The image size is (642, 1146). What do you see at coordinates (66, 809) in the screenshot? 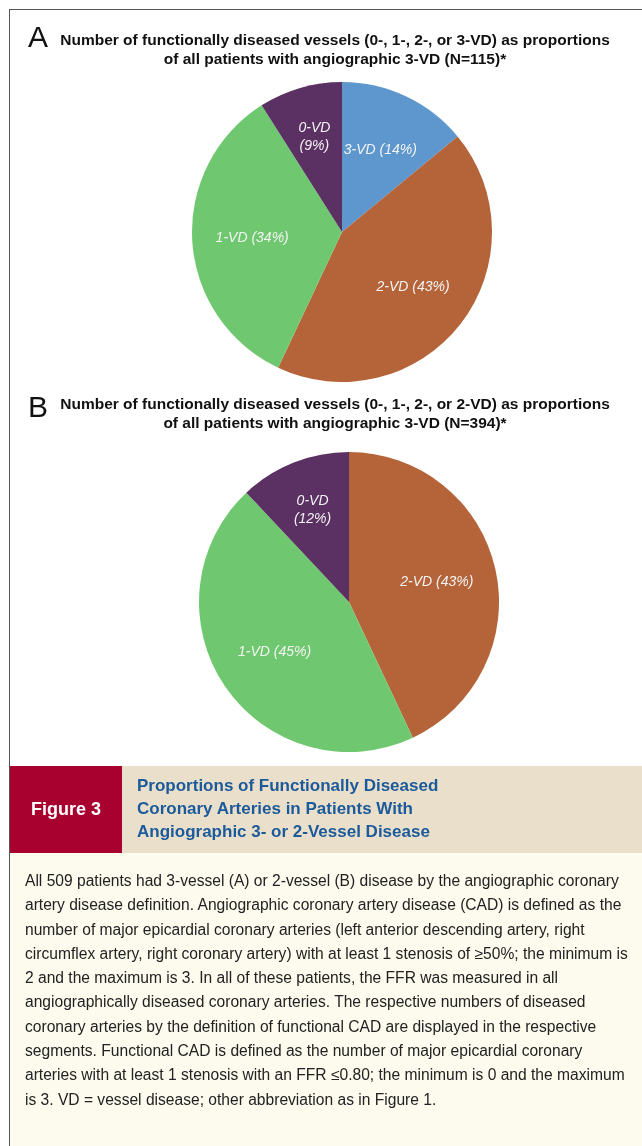
I see `caption: Figure 3` at bounding box center [66, 809].